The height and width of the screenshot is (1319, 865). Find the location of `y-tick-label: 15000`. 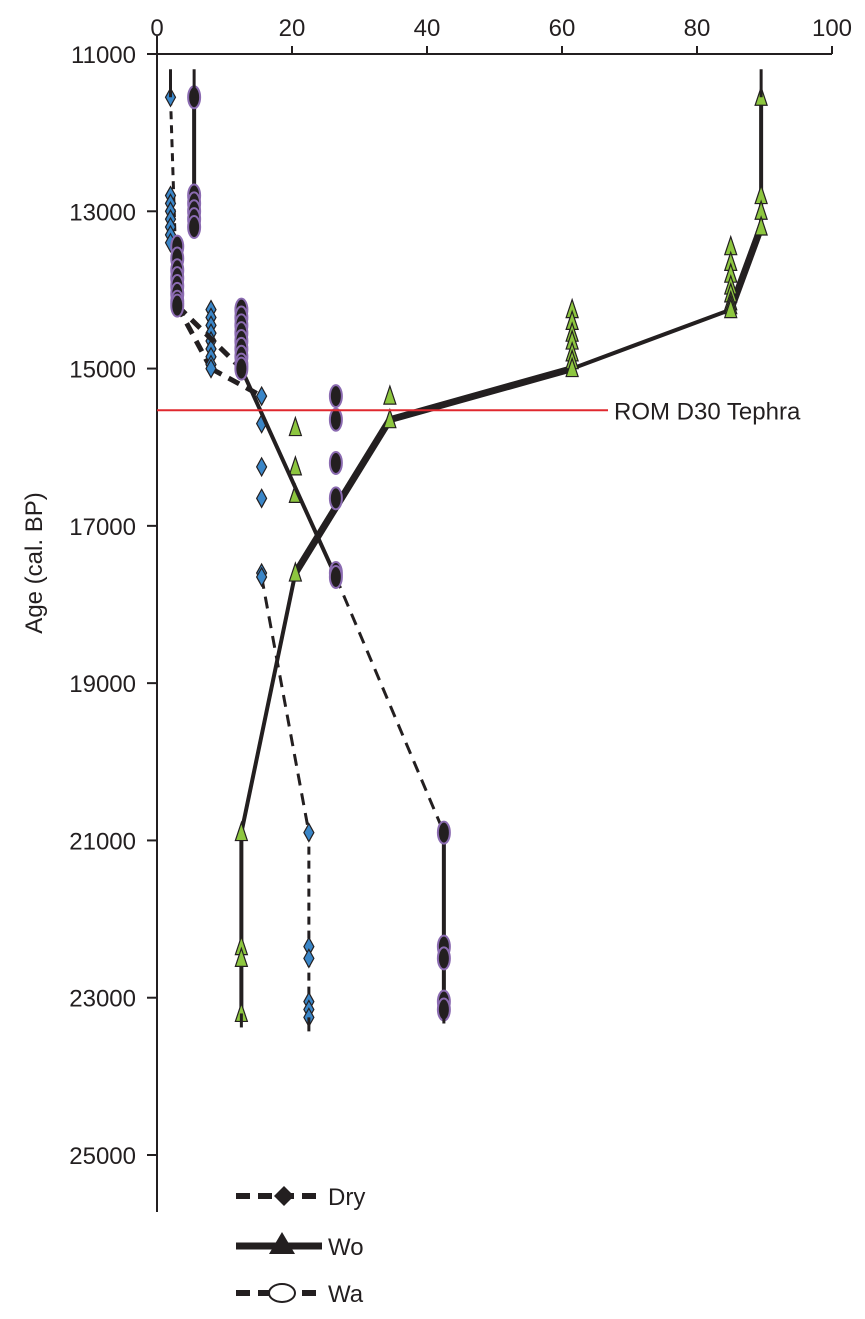

y-tick-label: 15000 is located at coordinates (102, 370).